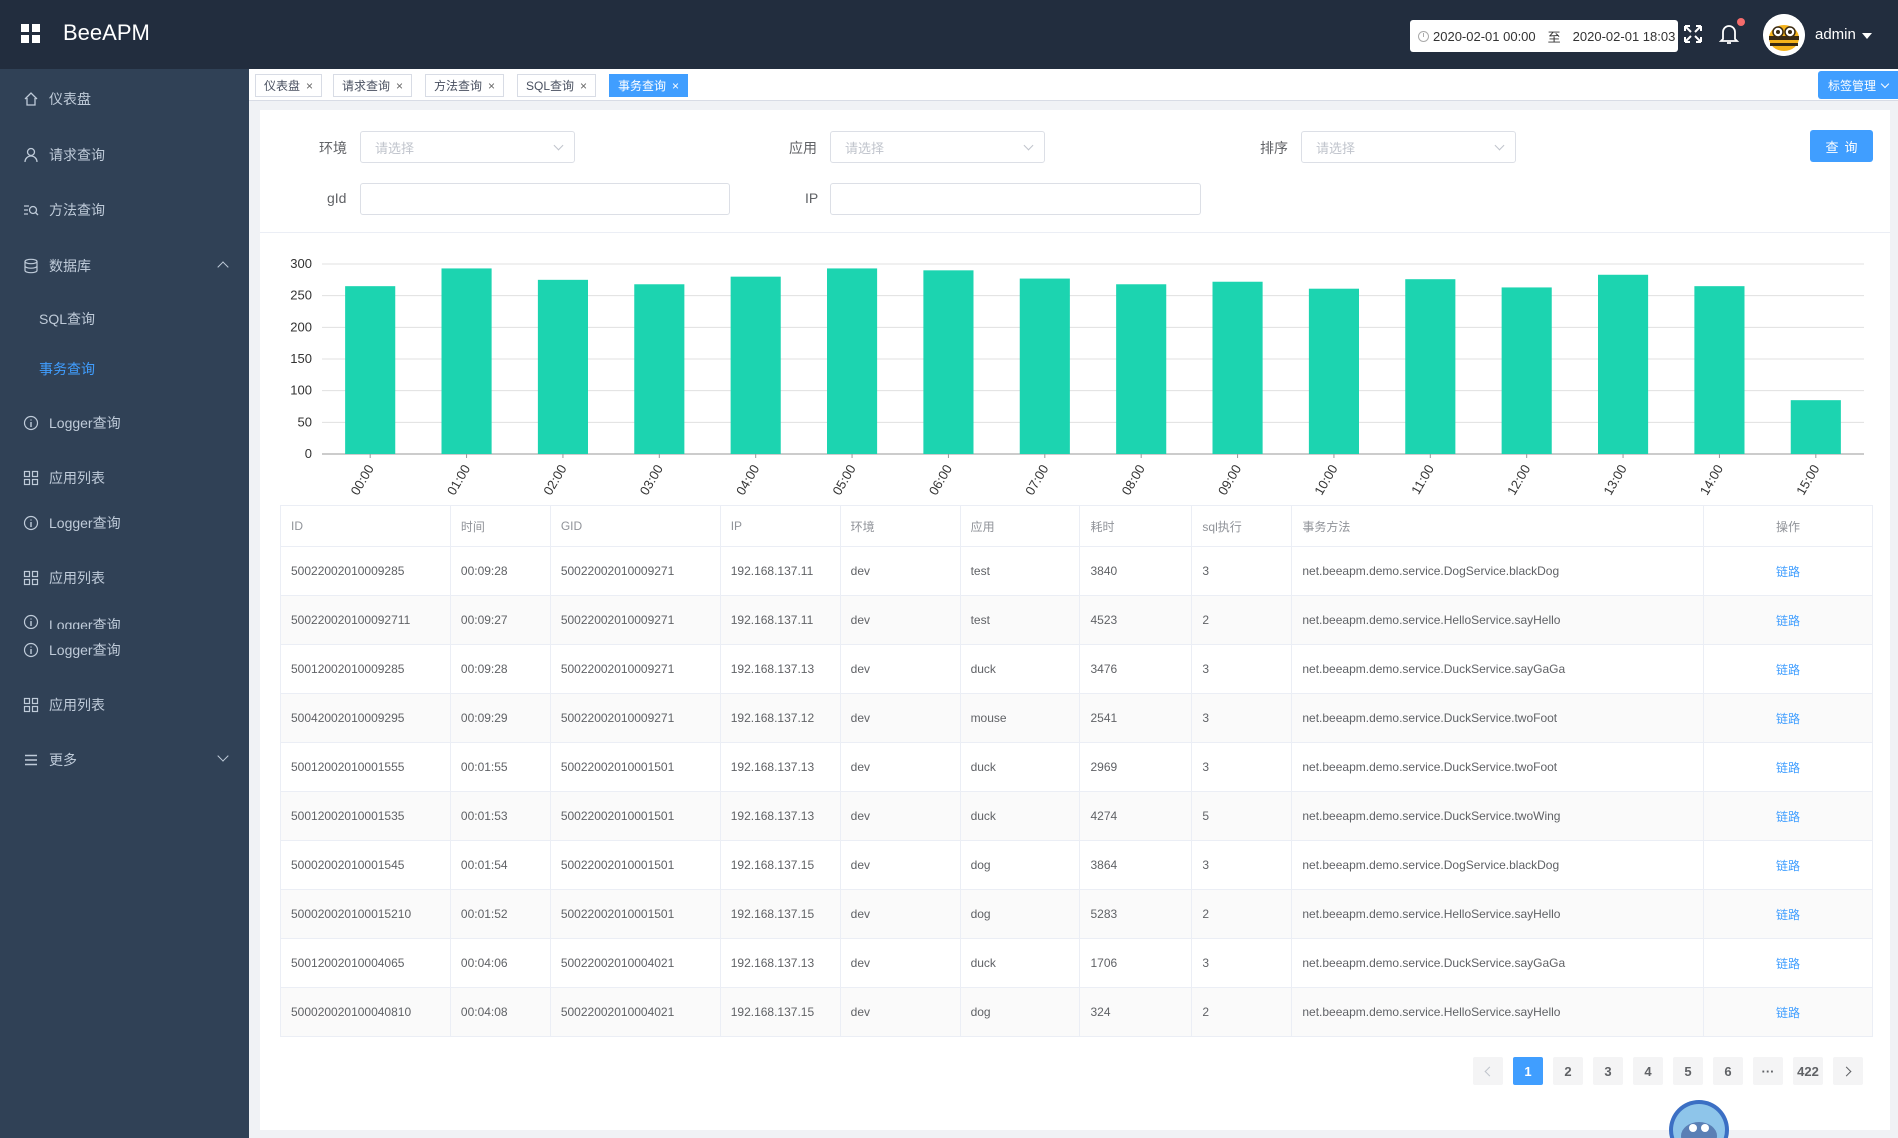 The width and height of the screenshot is (1898, 1138). I want to click on date-range-picker: 2020-02-01 00:00 至 2020-02-01 18:03, so click(1544, 36).